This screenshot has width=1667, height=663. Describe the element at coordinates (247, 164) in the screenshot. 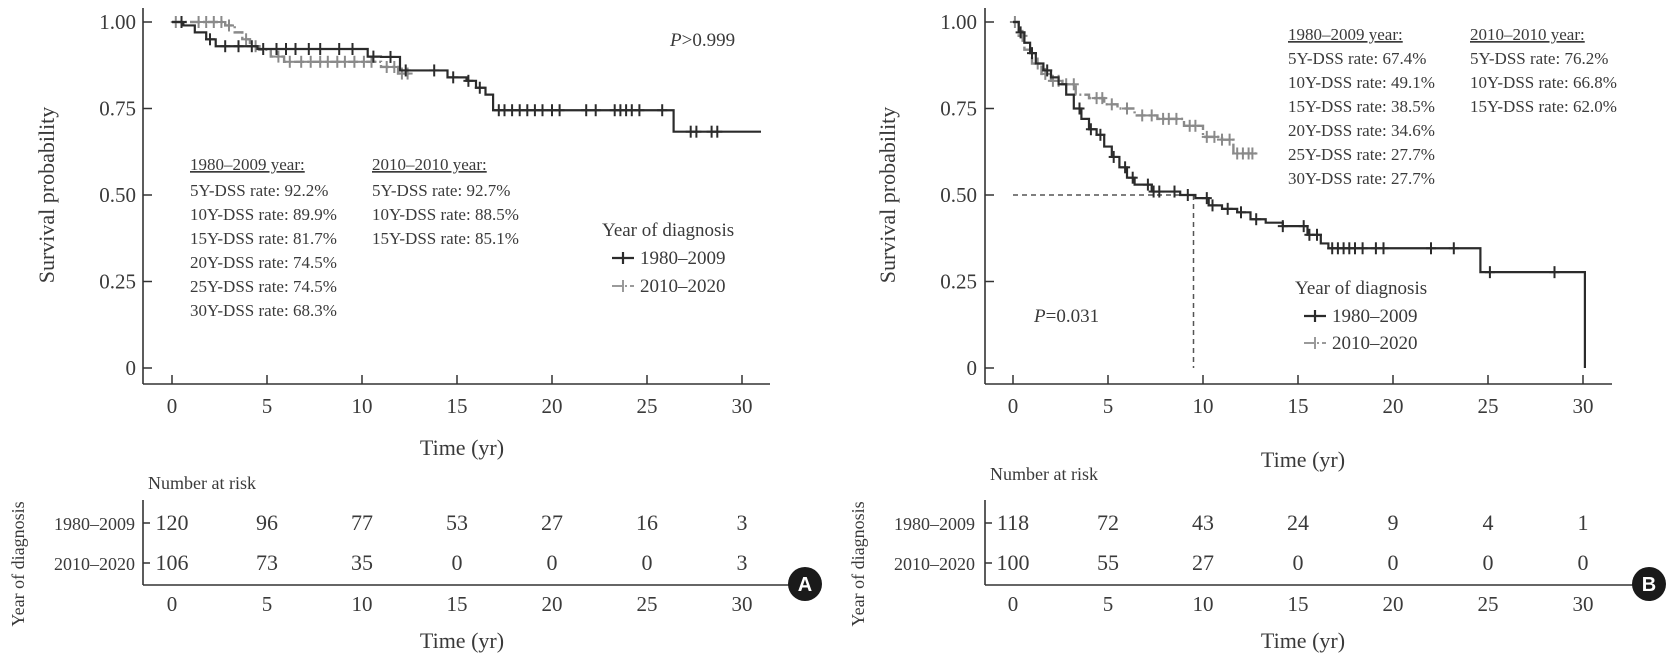

I see `annotation-header: 1980–2009 year:` at that location.